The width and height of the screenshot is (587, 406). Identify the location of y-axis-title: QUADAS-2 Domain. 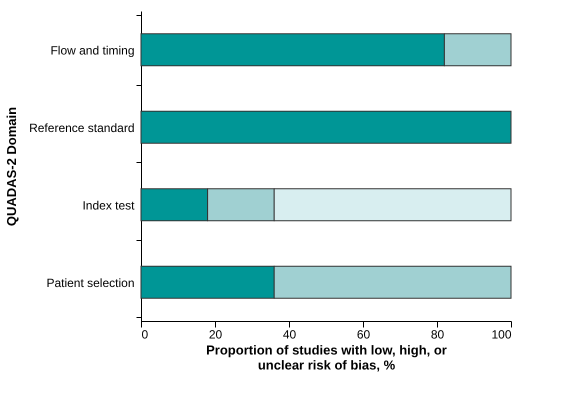
(12, 166).